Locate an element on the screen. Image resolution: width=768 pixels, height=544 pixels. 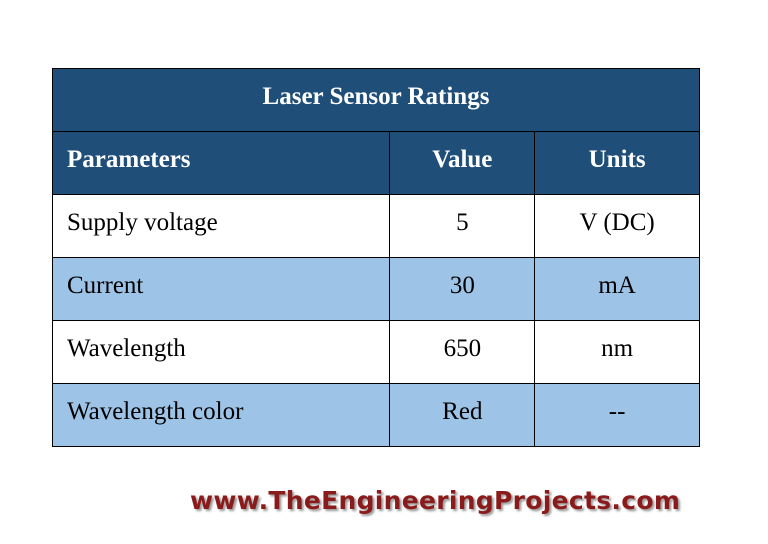
watermark: www.TheEngineeringProjects.com is located at coordinates (435, 500).